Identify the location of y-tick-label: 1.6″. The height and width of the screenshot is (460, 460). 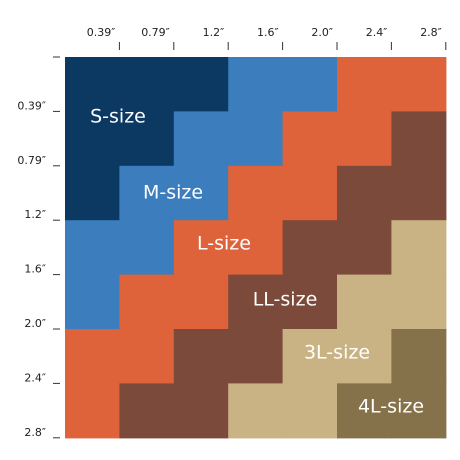
(35, 269).